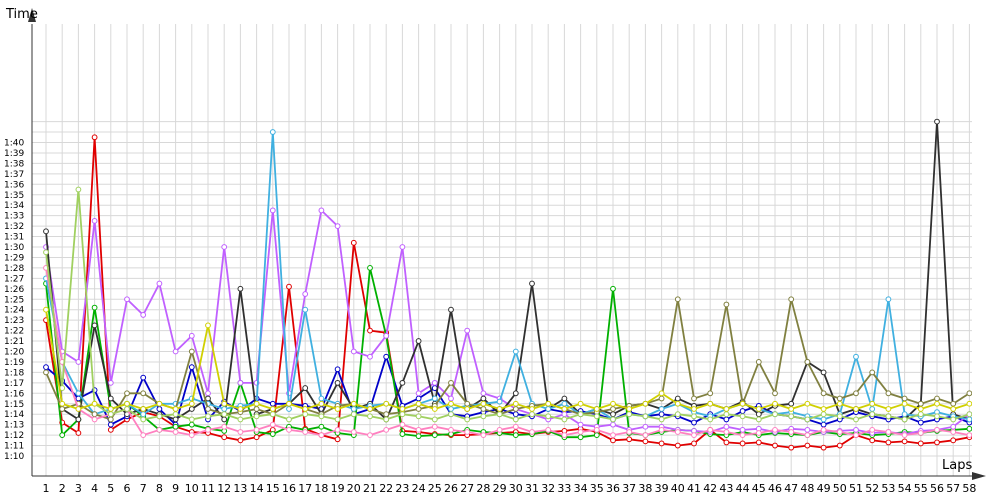 Image resolution: width=1000 pixels, height=500 pixels. I want to click on y-tick-label: 1:28, so click(14, 269).